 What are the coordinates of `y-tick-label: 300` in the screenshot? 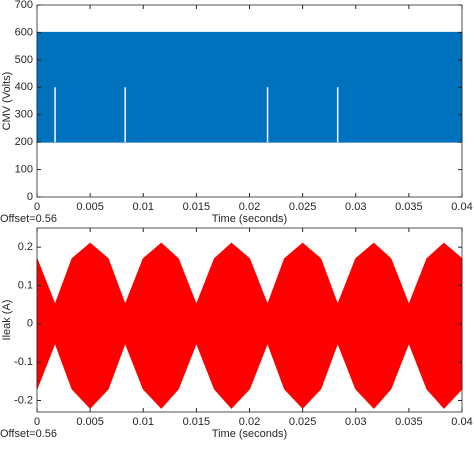 It's located at (24, 115).